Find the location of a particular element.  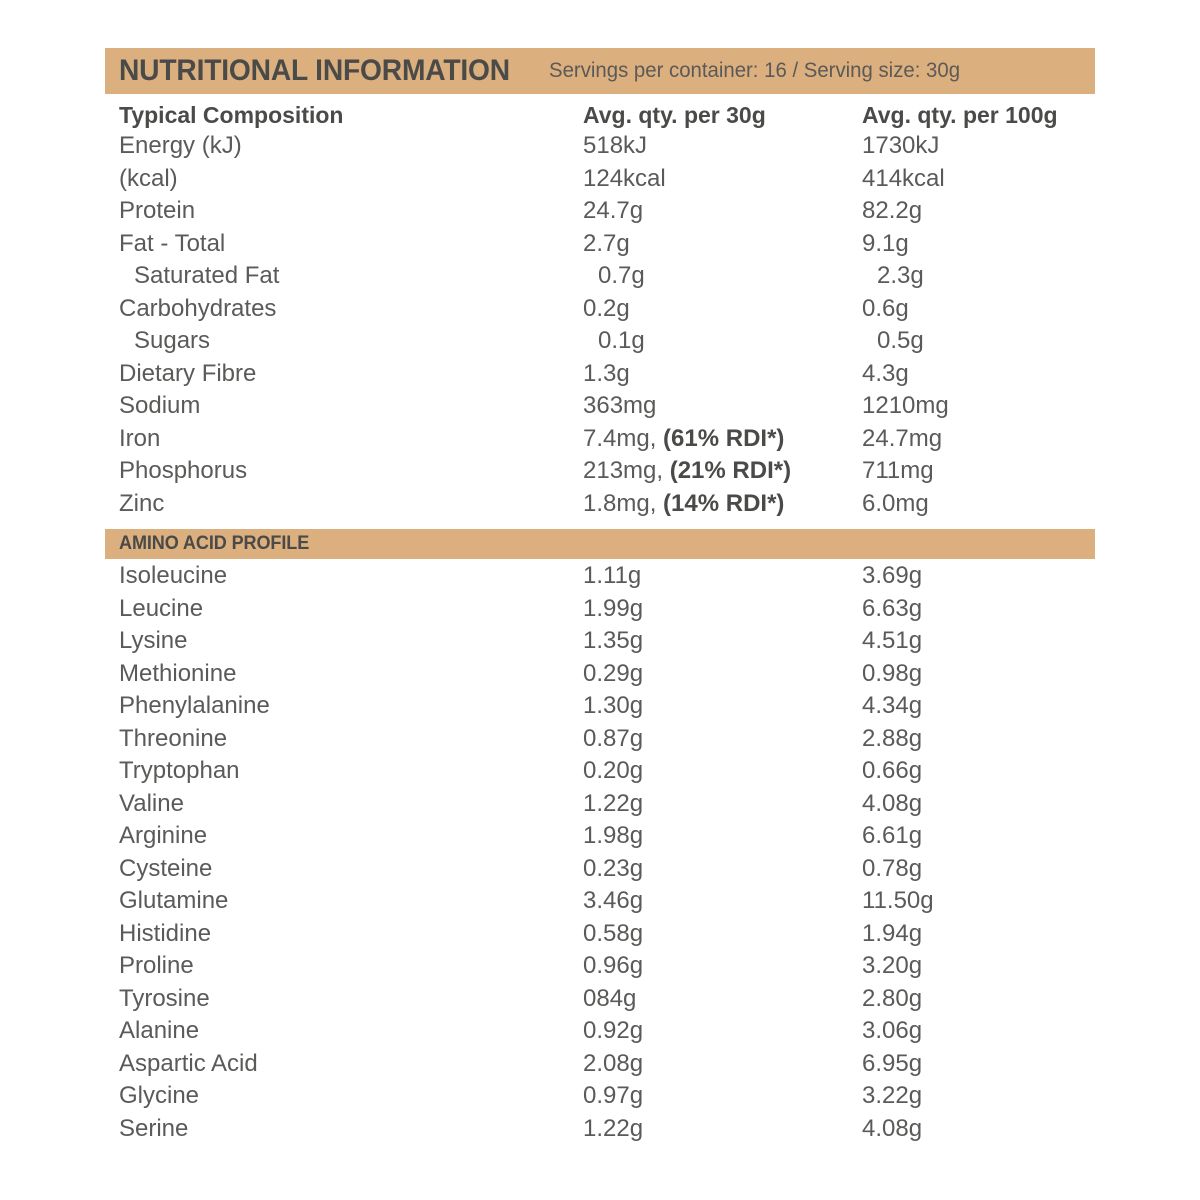

value-per-serving: 1.35g is located at coordinates (613, 640).